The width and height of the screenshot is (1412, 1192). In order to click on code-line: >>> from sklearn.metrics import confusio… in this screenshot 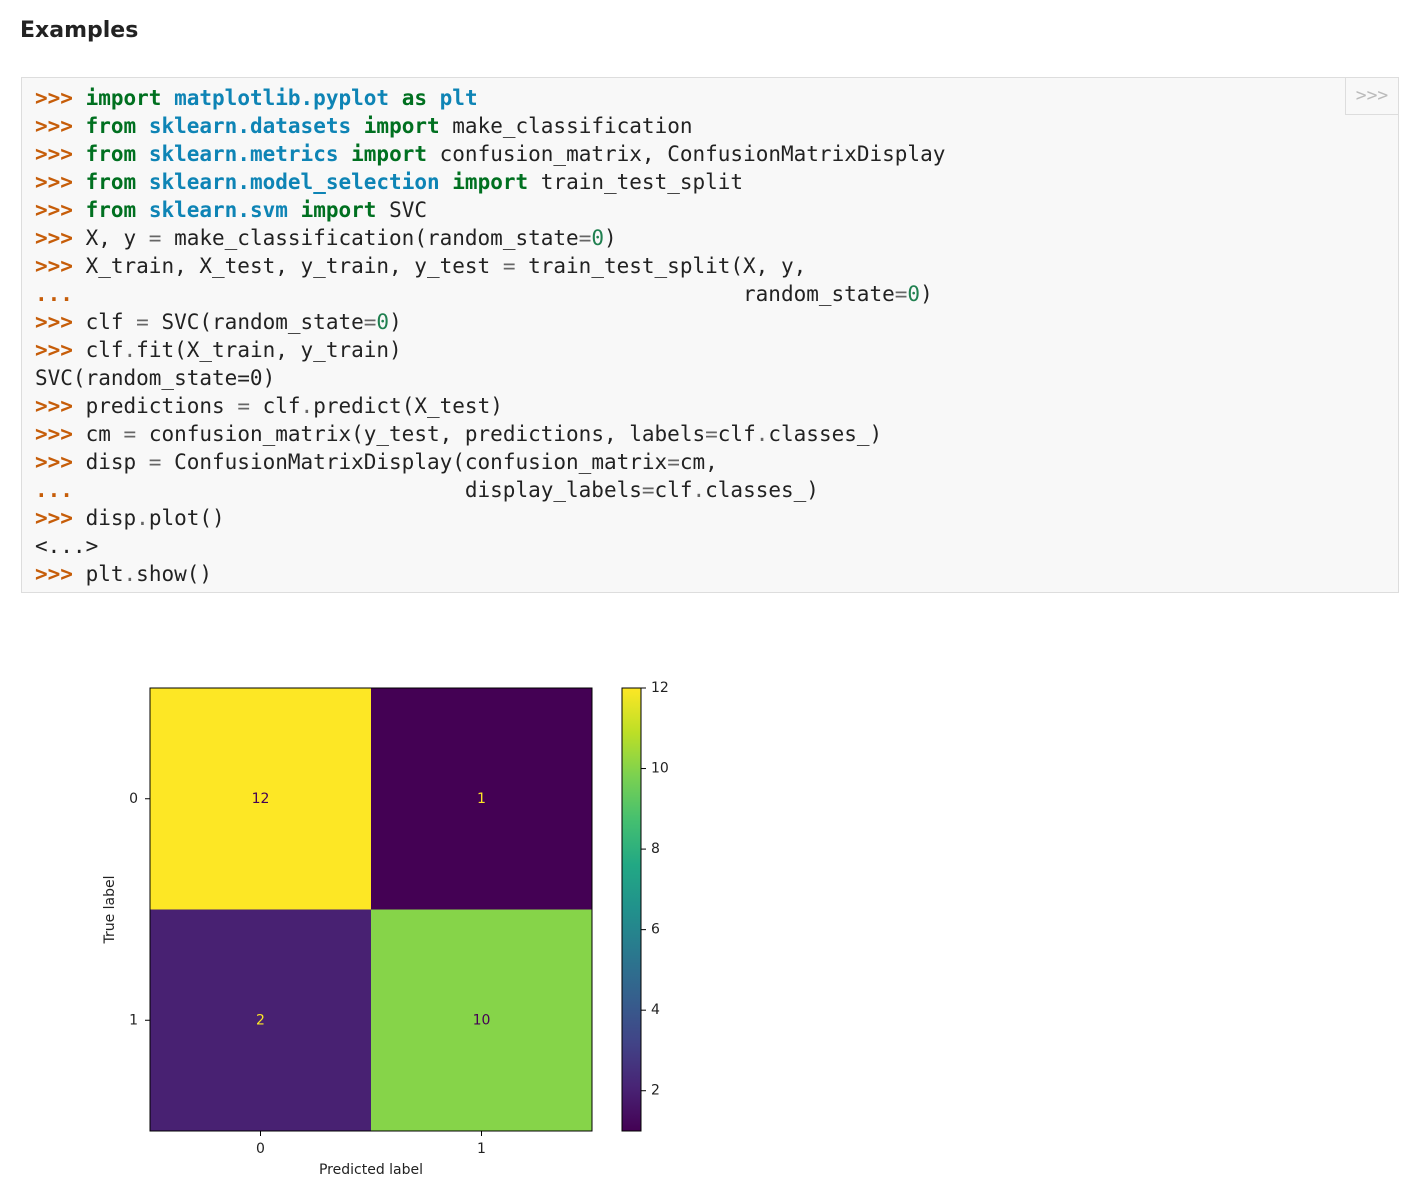, I will do `click(490, 154)`.